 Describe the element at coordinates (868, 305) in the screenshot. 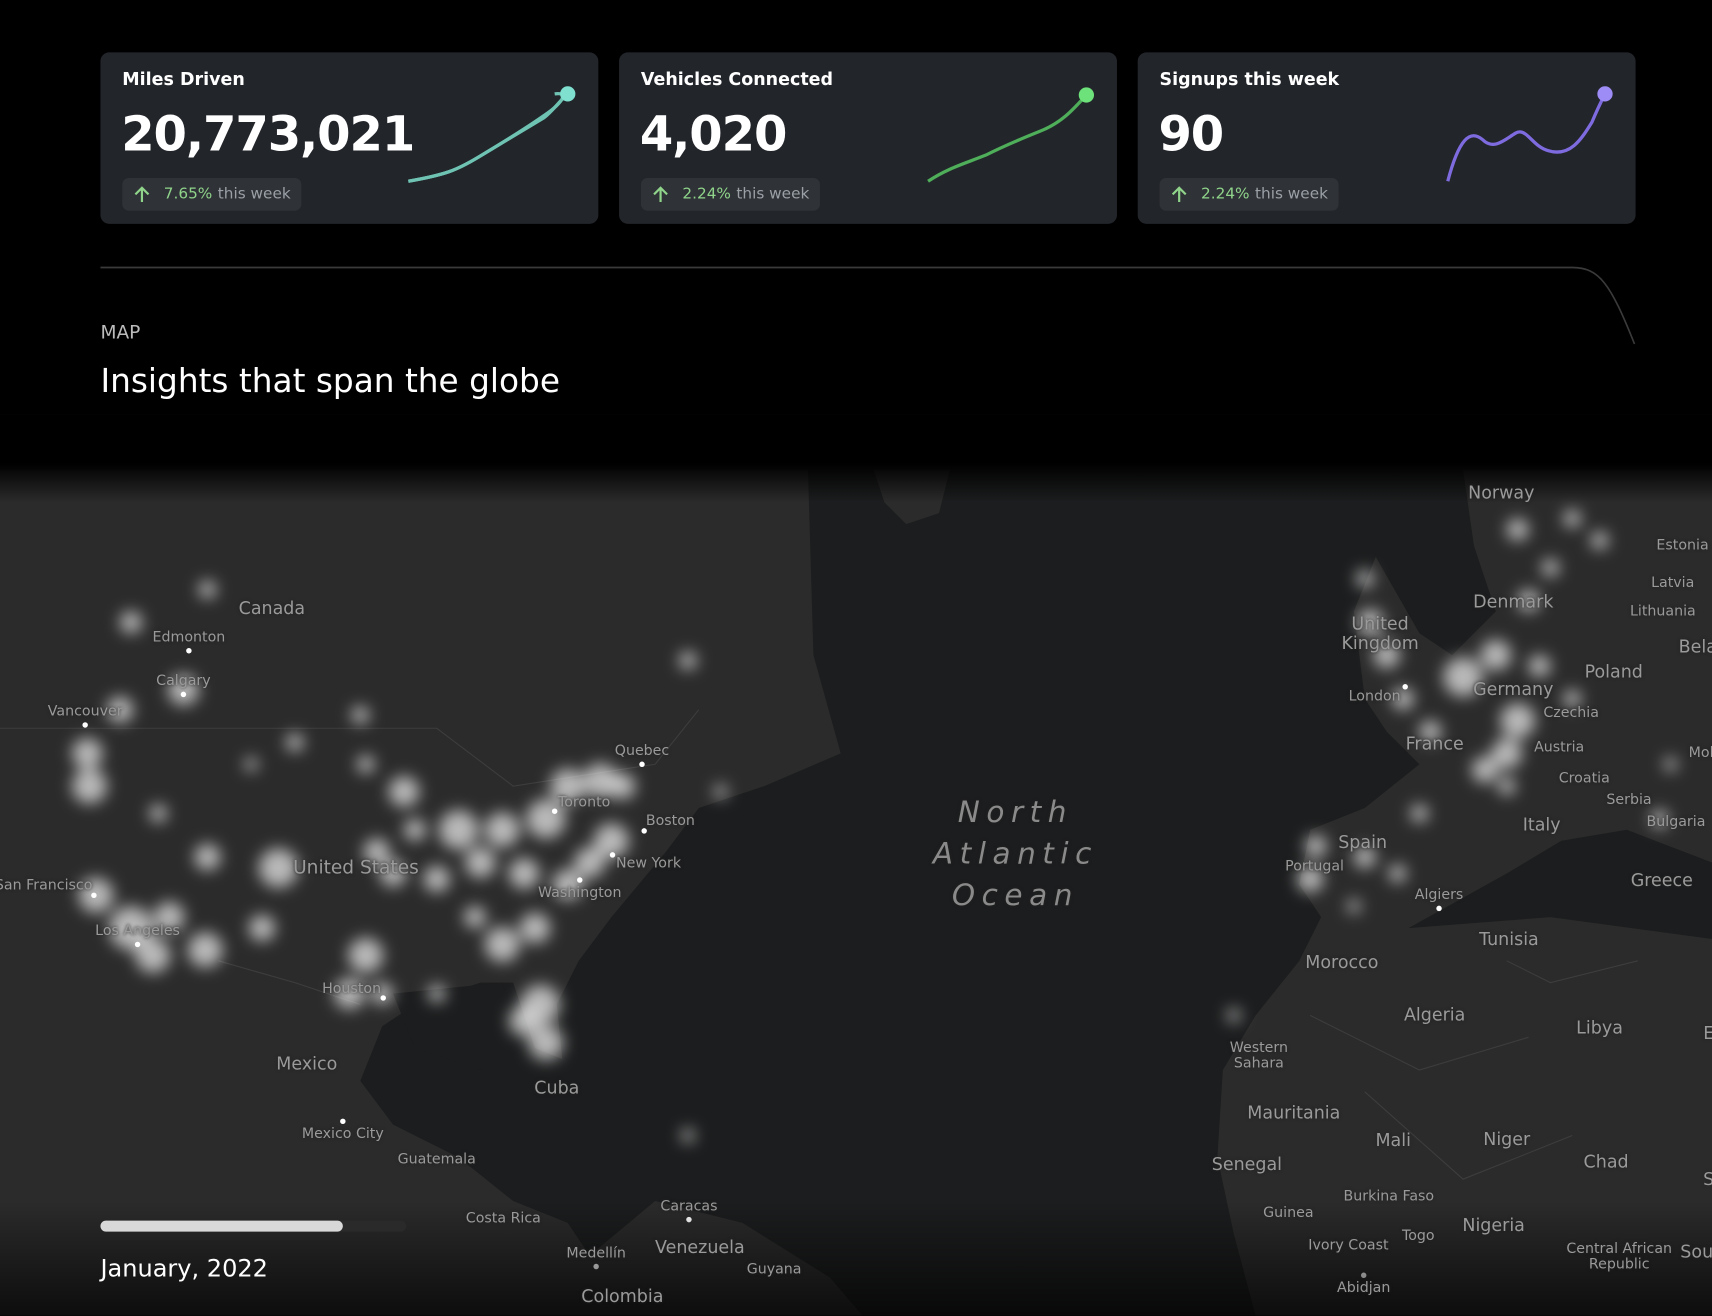

I see `divider` at that location.